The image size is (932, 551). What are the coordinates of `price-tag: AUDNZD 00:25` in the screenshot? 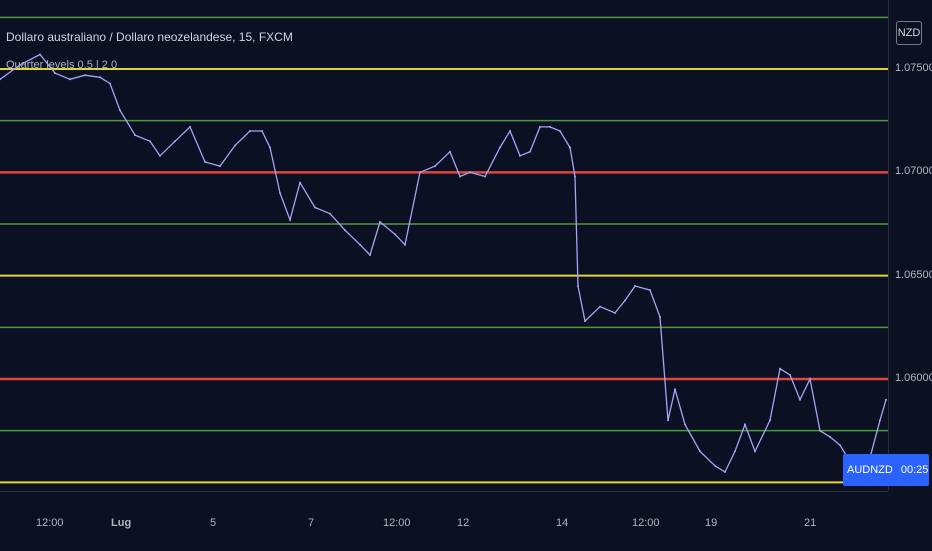 It's located at (886, 470).